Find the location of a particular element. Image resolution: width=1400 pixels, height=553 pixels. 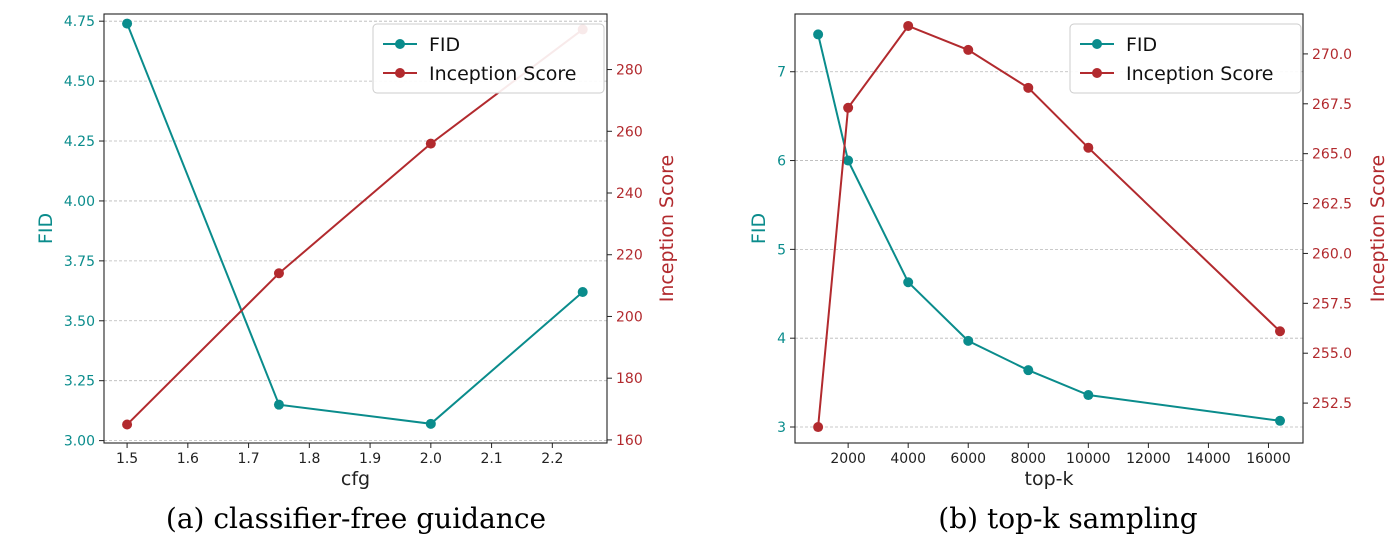

chart2-y-left-axis-label: FID is located at coordinates (759, 228).